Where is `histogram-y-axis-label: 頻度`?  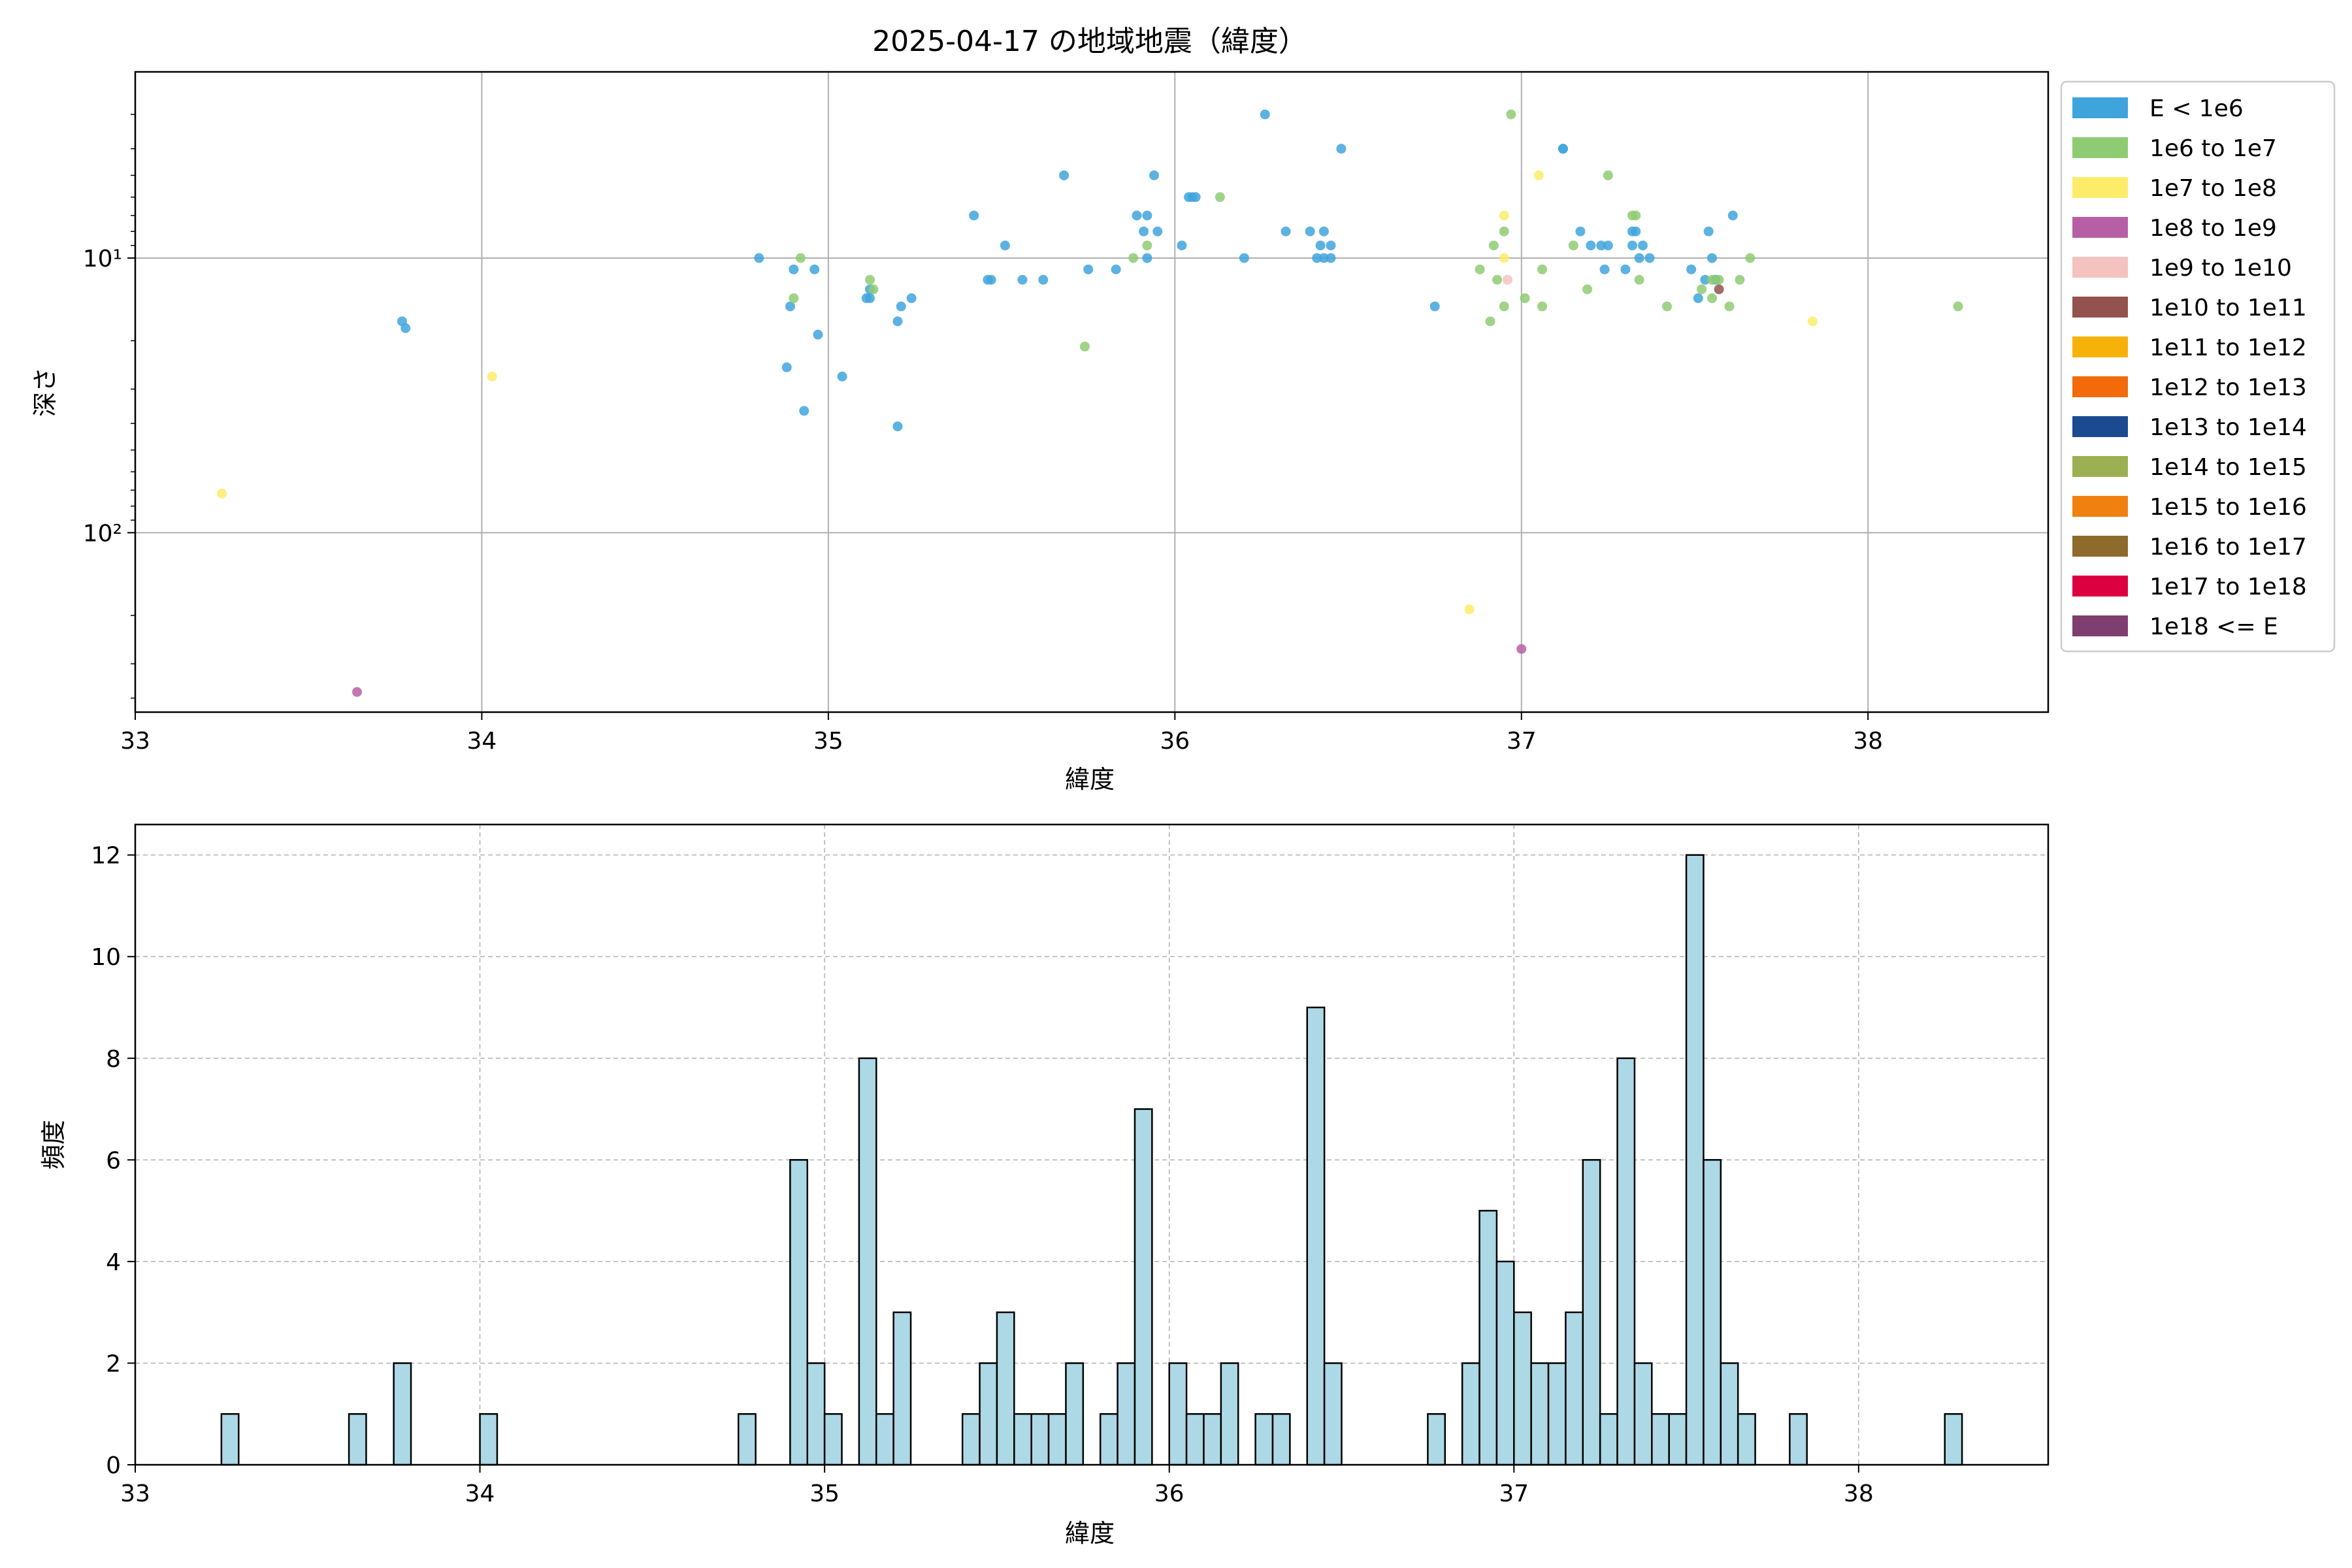 histogram-y-axis-label: 頻度 is located at coordinates (53, 1144).